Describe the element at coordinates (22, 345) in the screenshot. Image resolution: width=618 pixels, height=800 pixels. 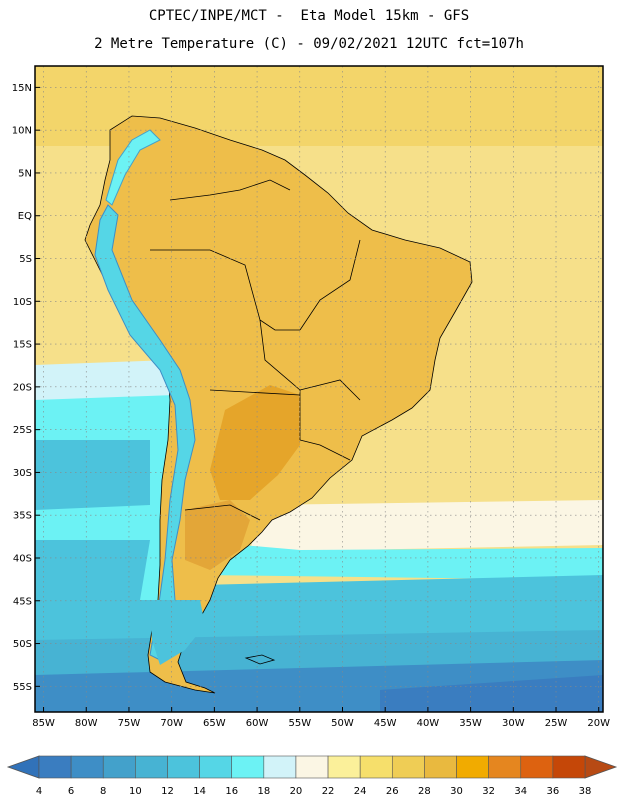
I see `lat-tick-label: 15S` at that location.